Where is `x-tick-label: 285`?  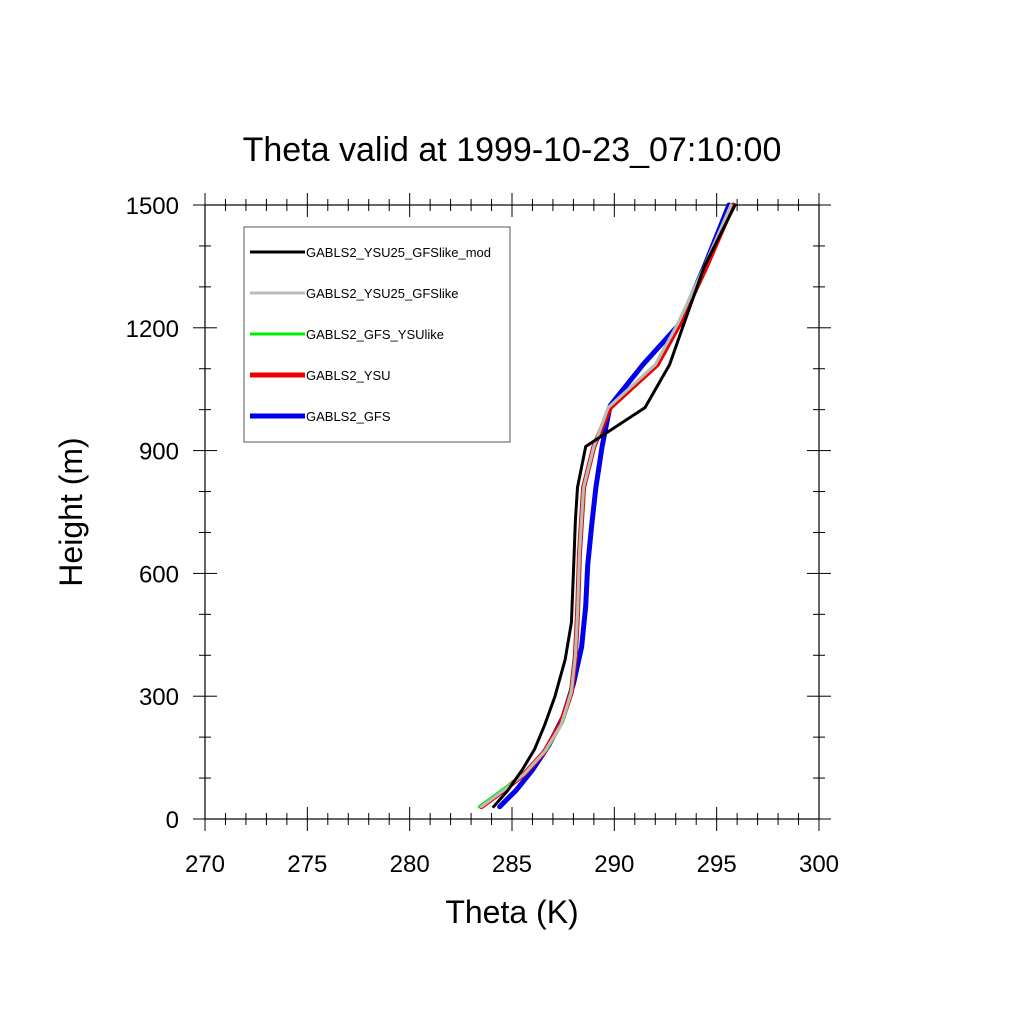
x-tick-label: 285 is located at coordinates (512, 864).